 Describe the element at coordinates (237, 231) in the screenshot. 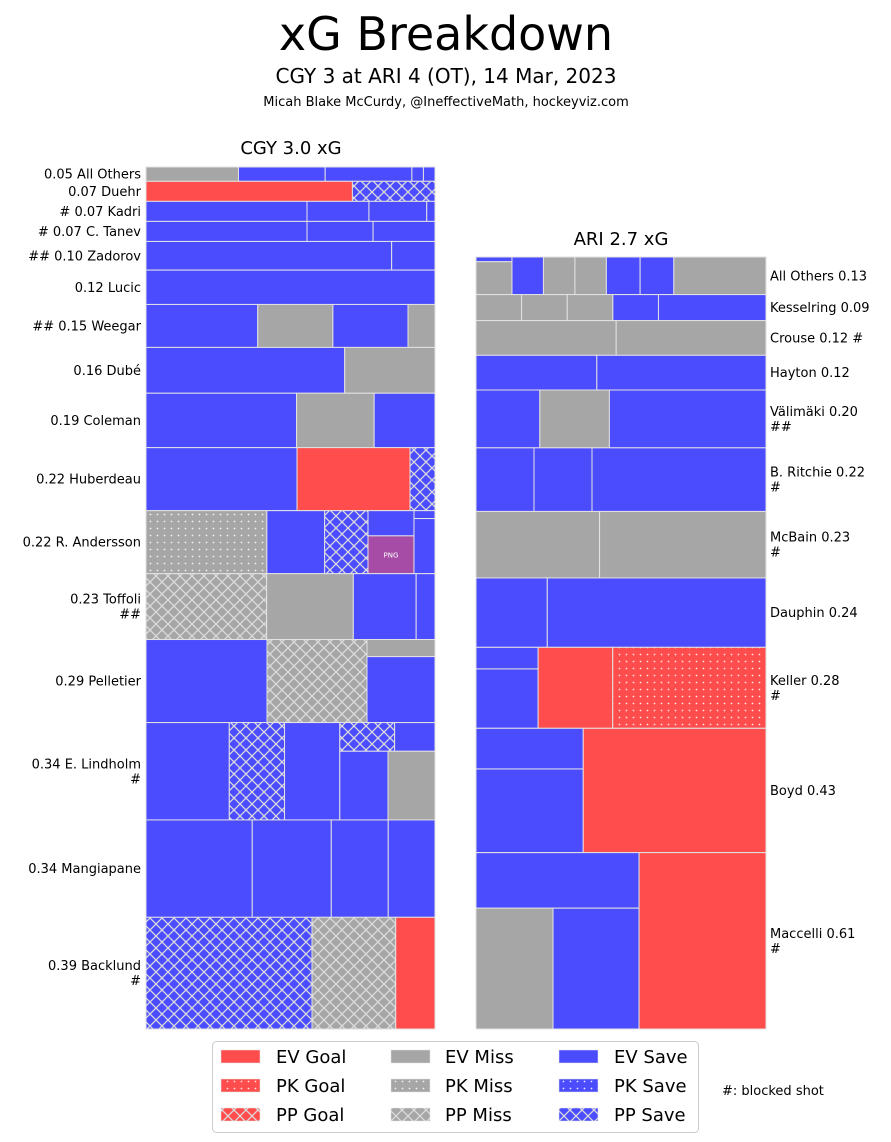

I see `player-row: # 0.07 C. Tanev` at that location.